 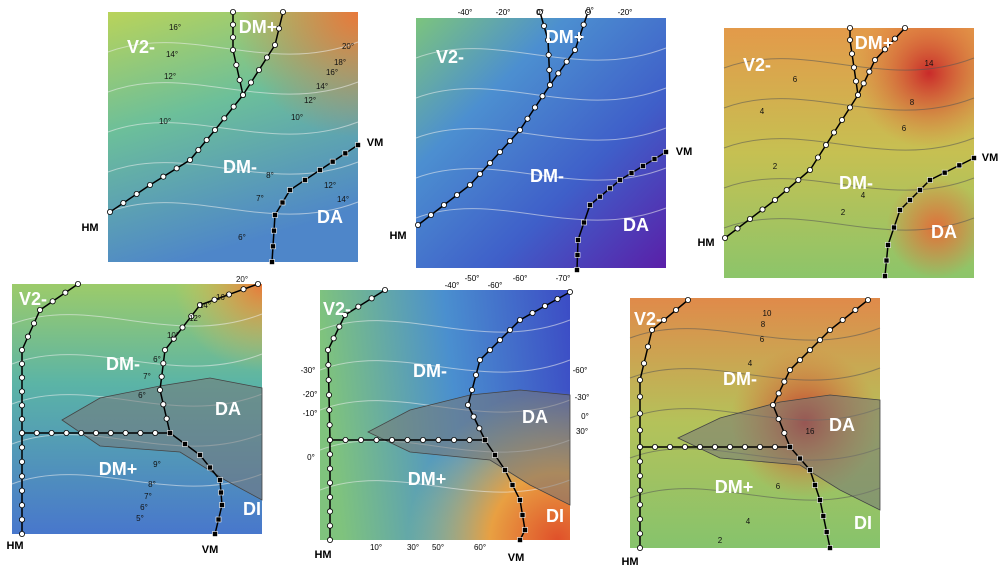 I want to click on contour-label: 7°, so click(x=148, y=496).